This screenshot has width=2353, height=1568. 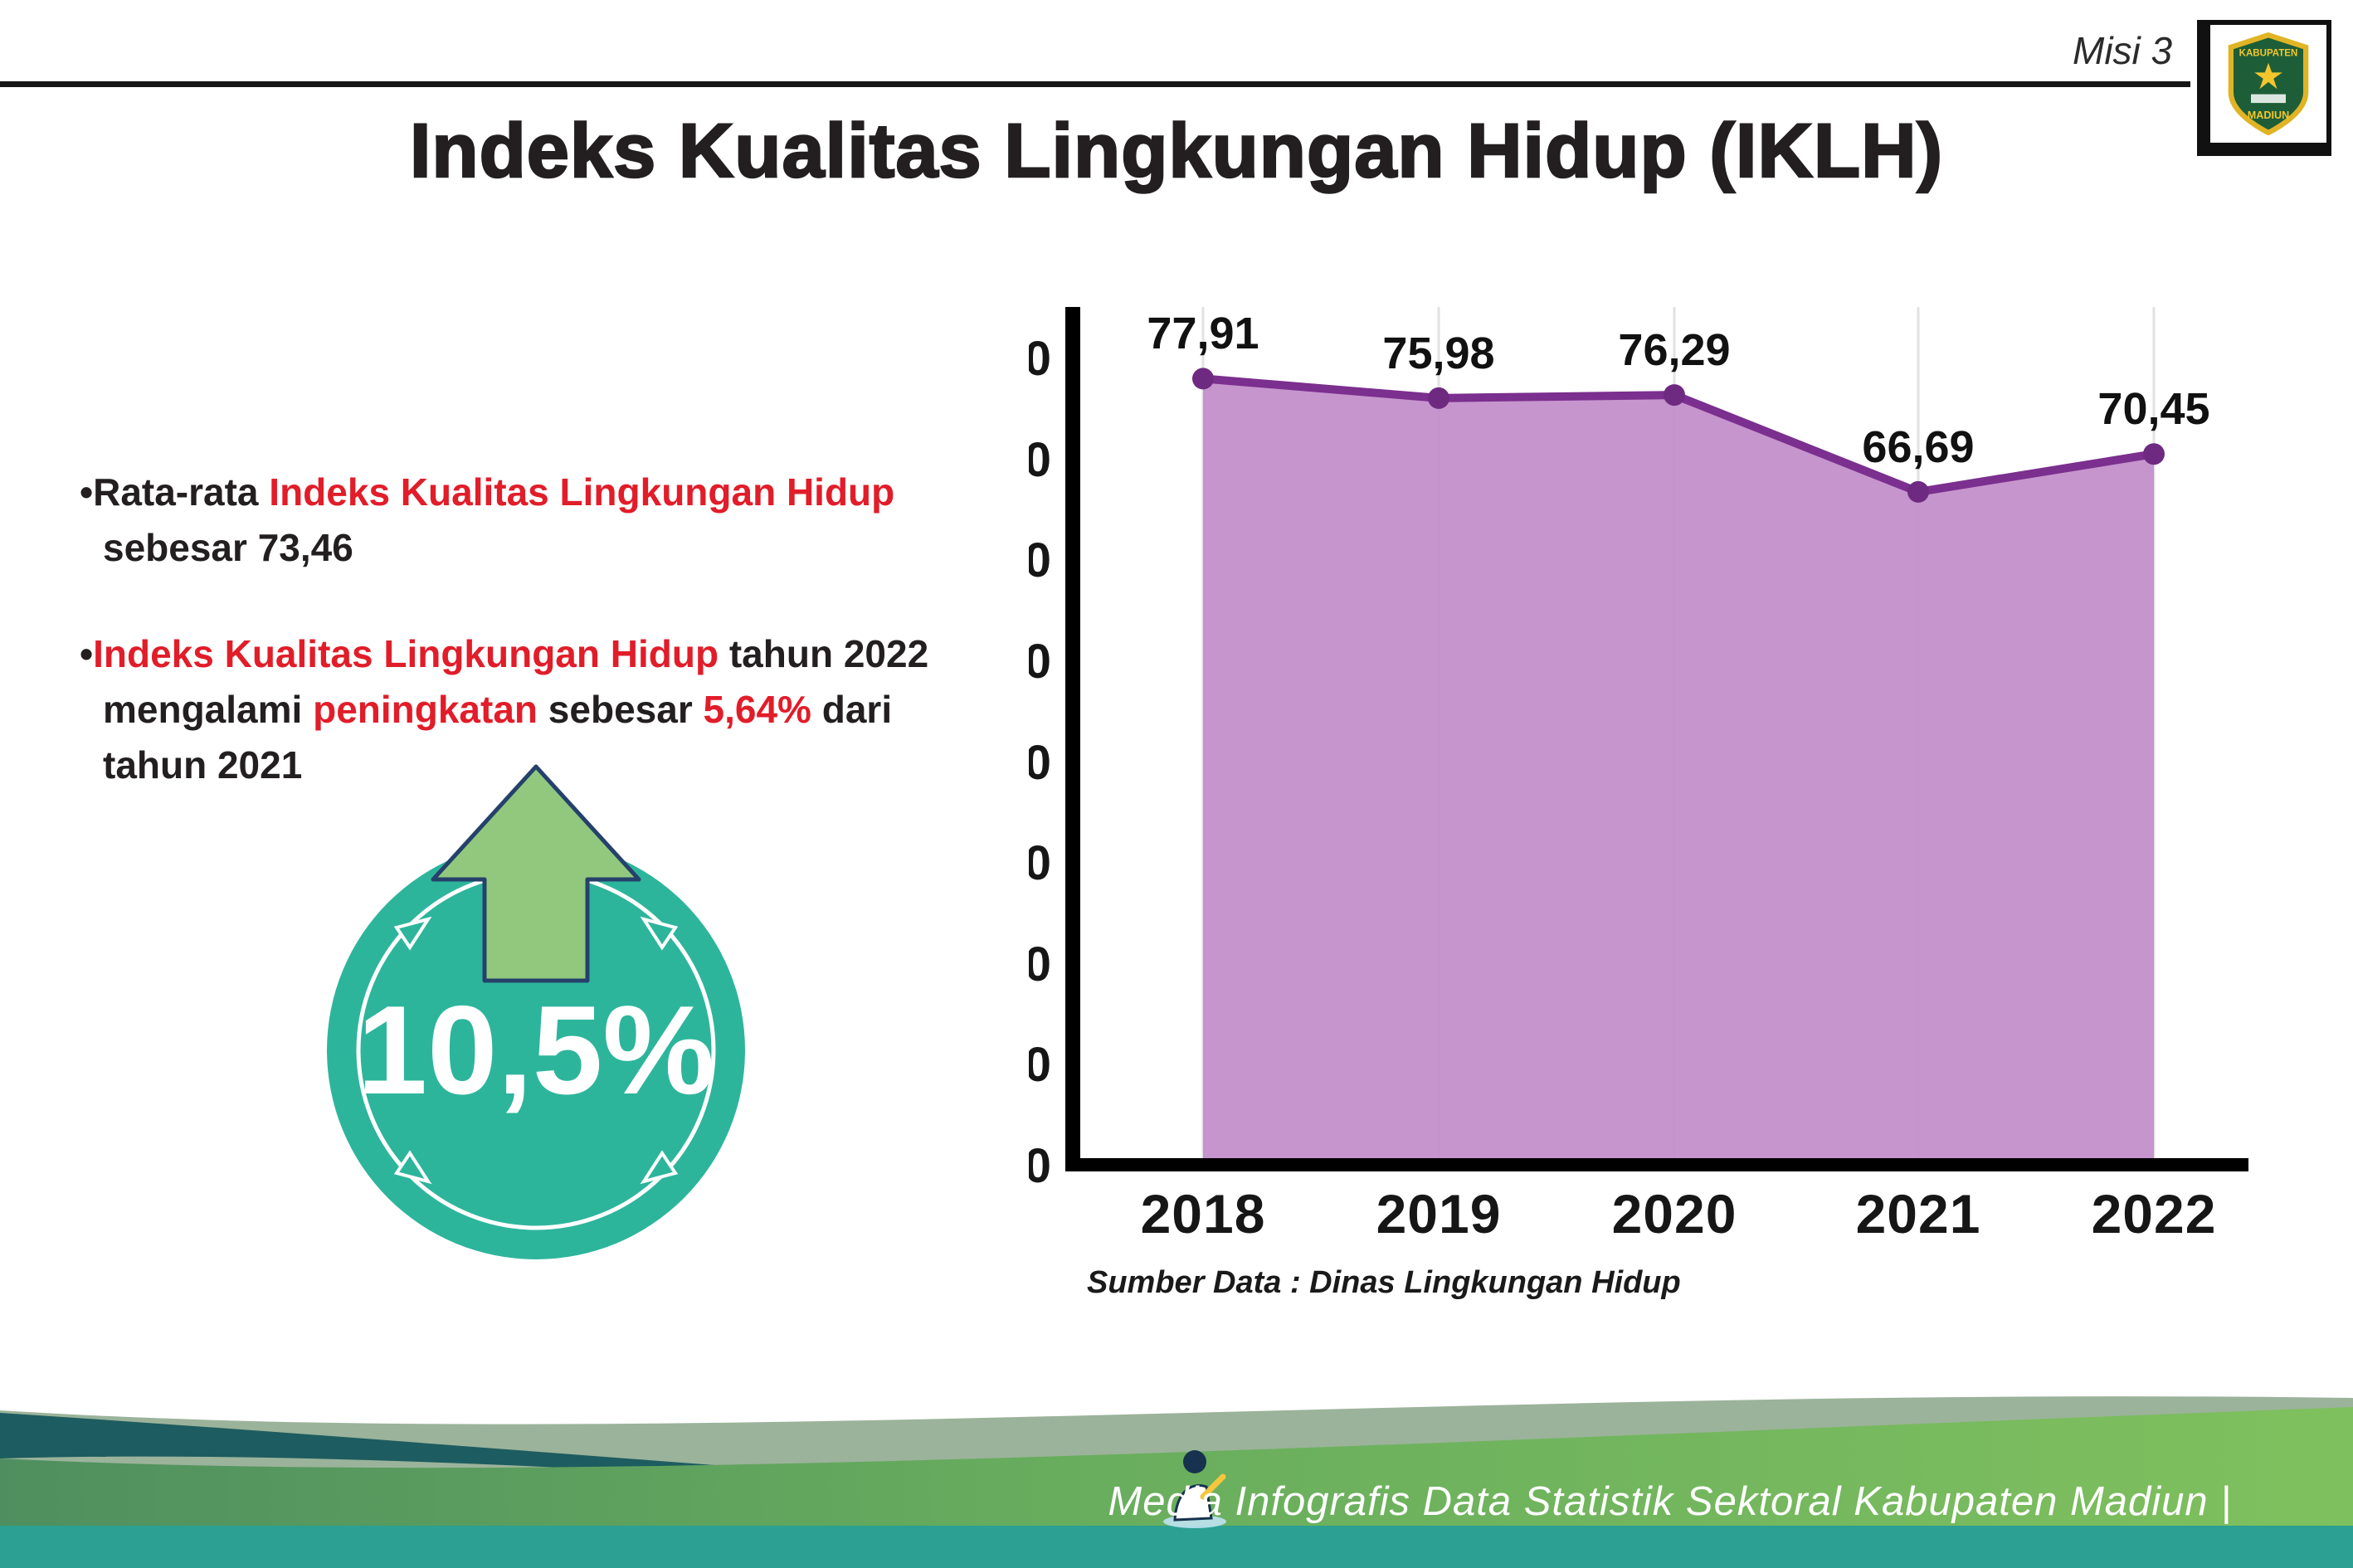 What do you see at coordinates (1040, 1065) in the screenshot?
I see `y-tick-label: 10` at bounding box center [1040, 1065].